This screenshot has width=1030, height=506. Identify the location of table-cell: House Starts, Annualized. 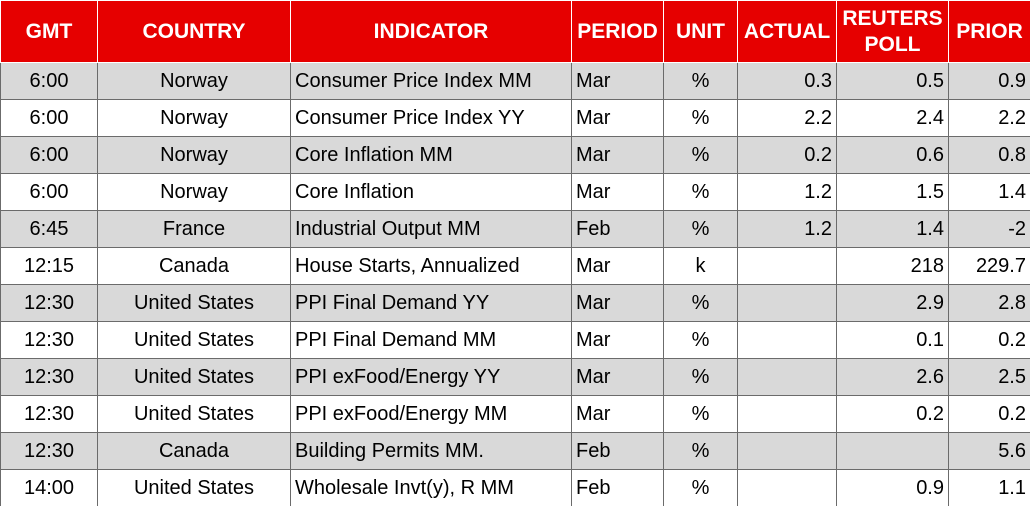
(431, 266).